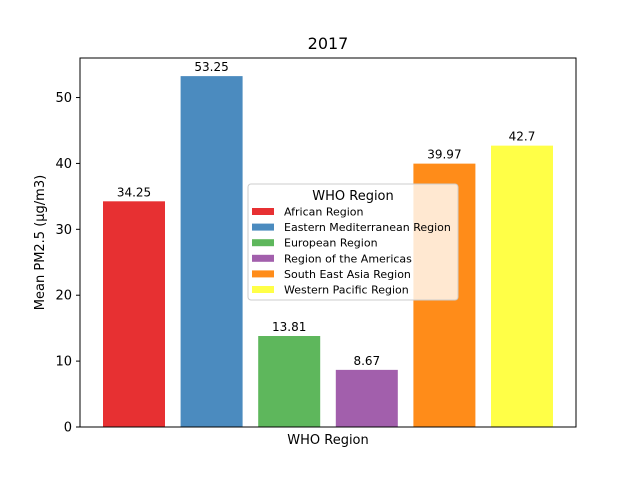 The width and height of the screenshot is (640, 480). Describe the element at coordinates (67, 263) in the screenshot. I see `y-axis: 0 10 20 30 40 50` at that location.